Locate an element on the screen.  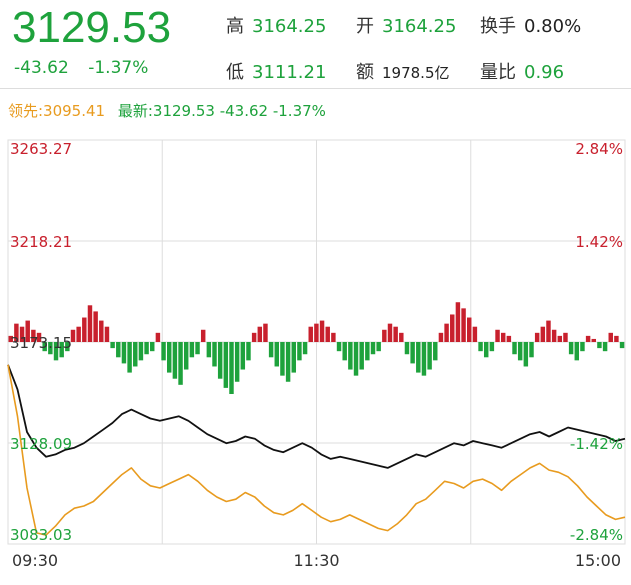
stat-turnover-label: 换手 is located at coordinates (498, 26).